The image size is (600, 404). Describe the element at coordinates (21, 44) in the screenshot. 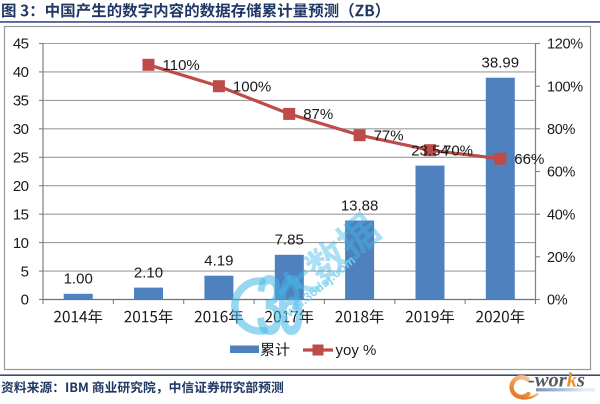

I see `svg-text: 45` at that location.